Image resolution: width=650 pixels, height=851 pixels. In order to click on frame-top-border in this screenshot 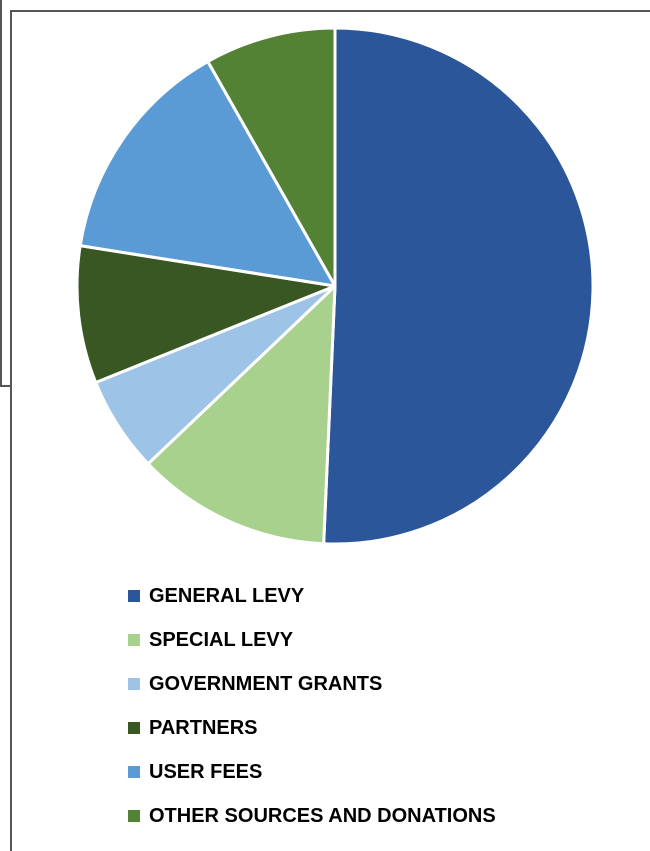, I will do `click(330, 11)`.